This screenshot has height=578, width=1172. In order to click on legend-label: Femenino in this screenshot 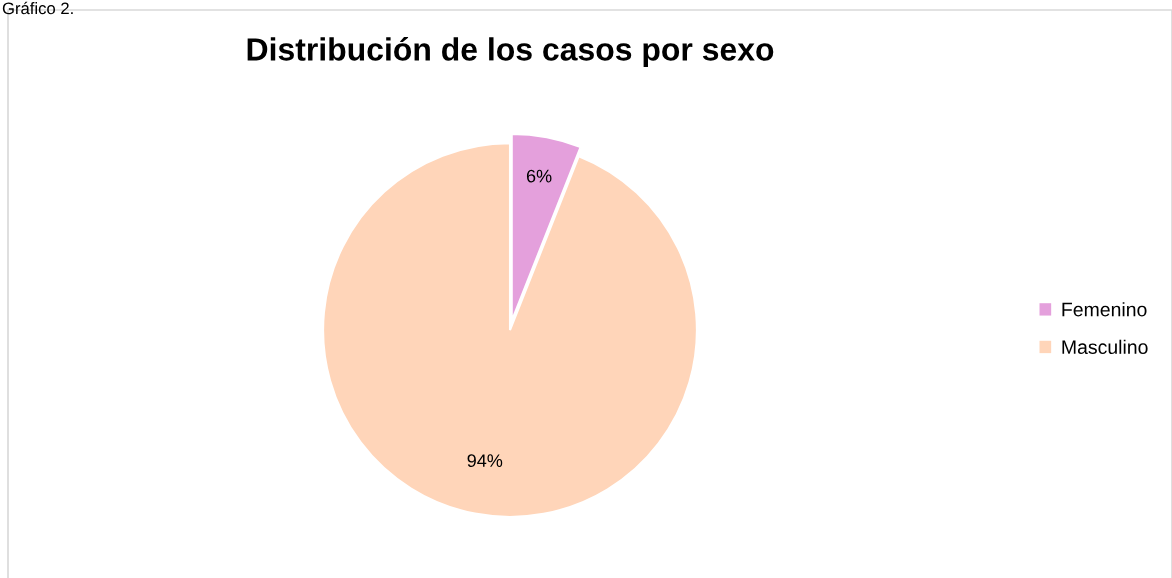, I will do `click(1104, 309)`.